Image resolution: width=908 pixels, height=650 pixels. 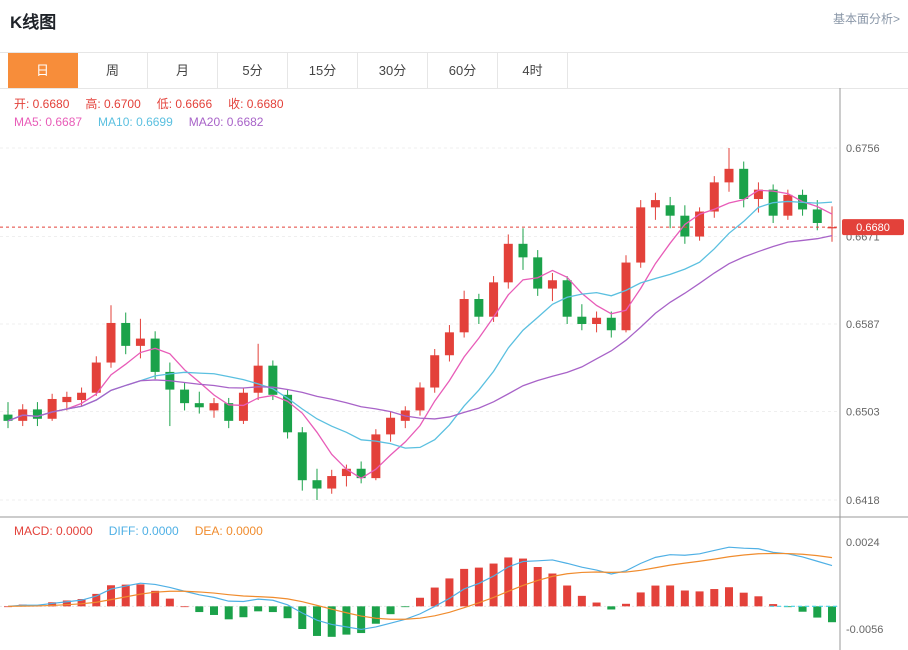 I want to click on tab-week: 周, so click(x=113, y=70).